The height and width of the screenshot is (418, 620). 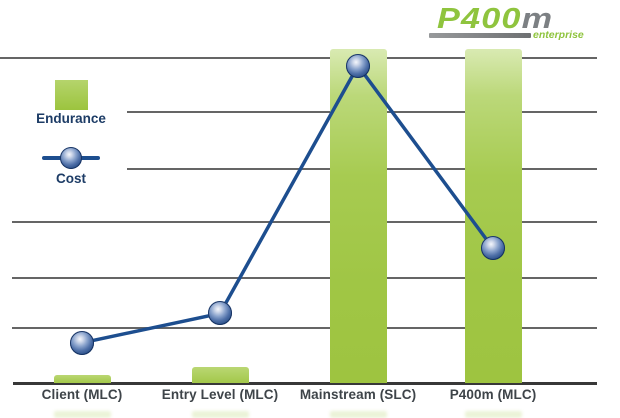 What do you see at coordinates (537, 19) in the screenshot?
I see `logo-wordmark-m: m` at bounding box center [537, 19].